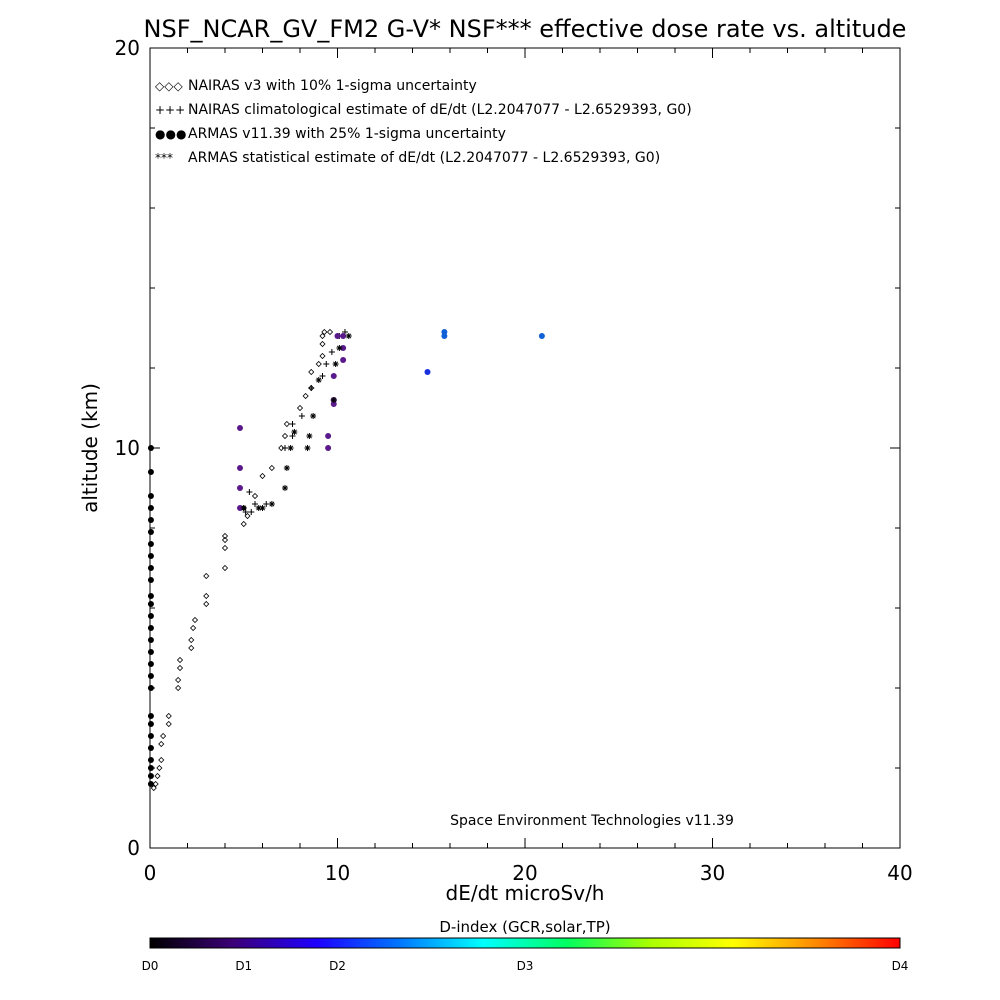 The height and width of the screenshot is (1000, 1000). What do you see at coordinates (127, 448) in the screenshot?
I see `y-tick-label: 10` at bounding box center [127, 448].